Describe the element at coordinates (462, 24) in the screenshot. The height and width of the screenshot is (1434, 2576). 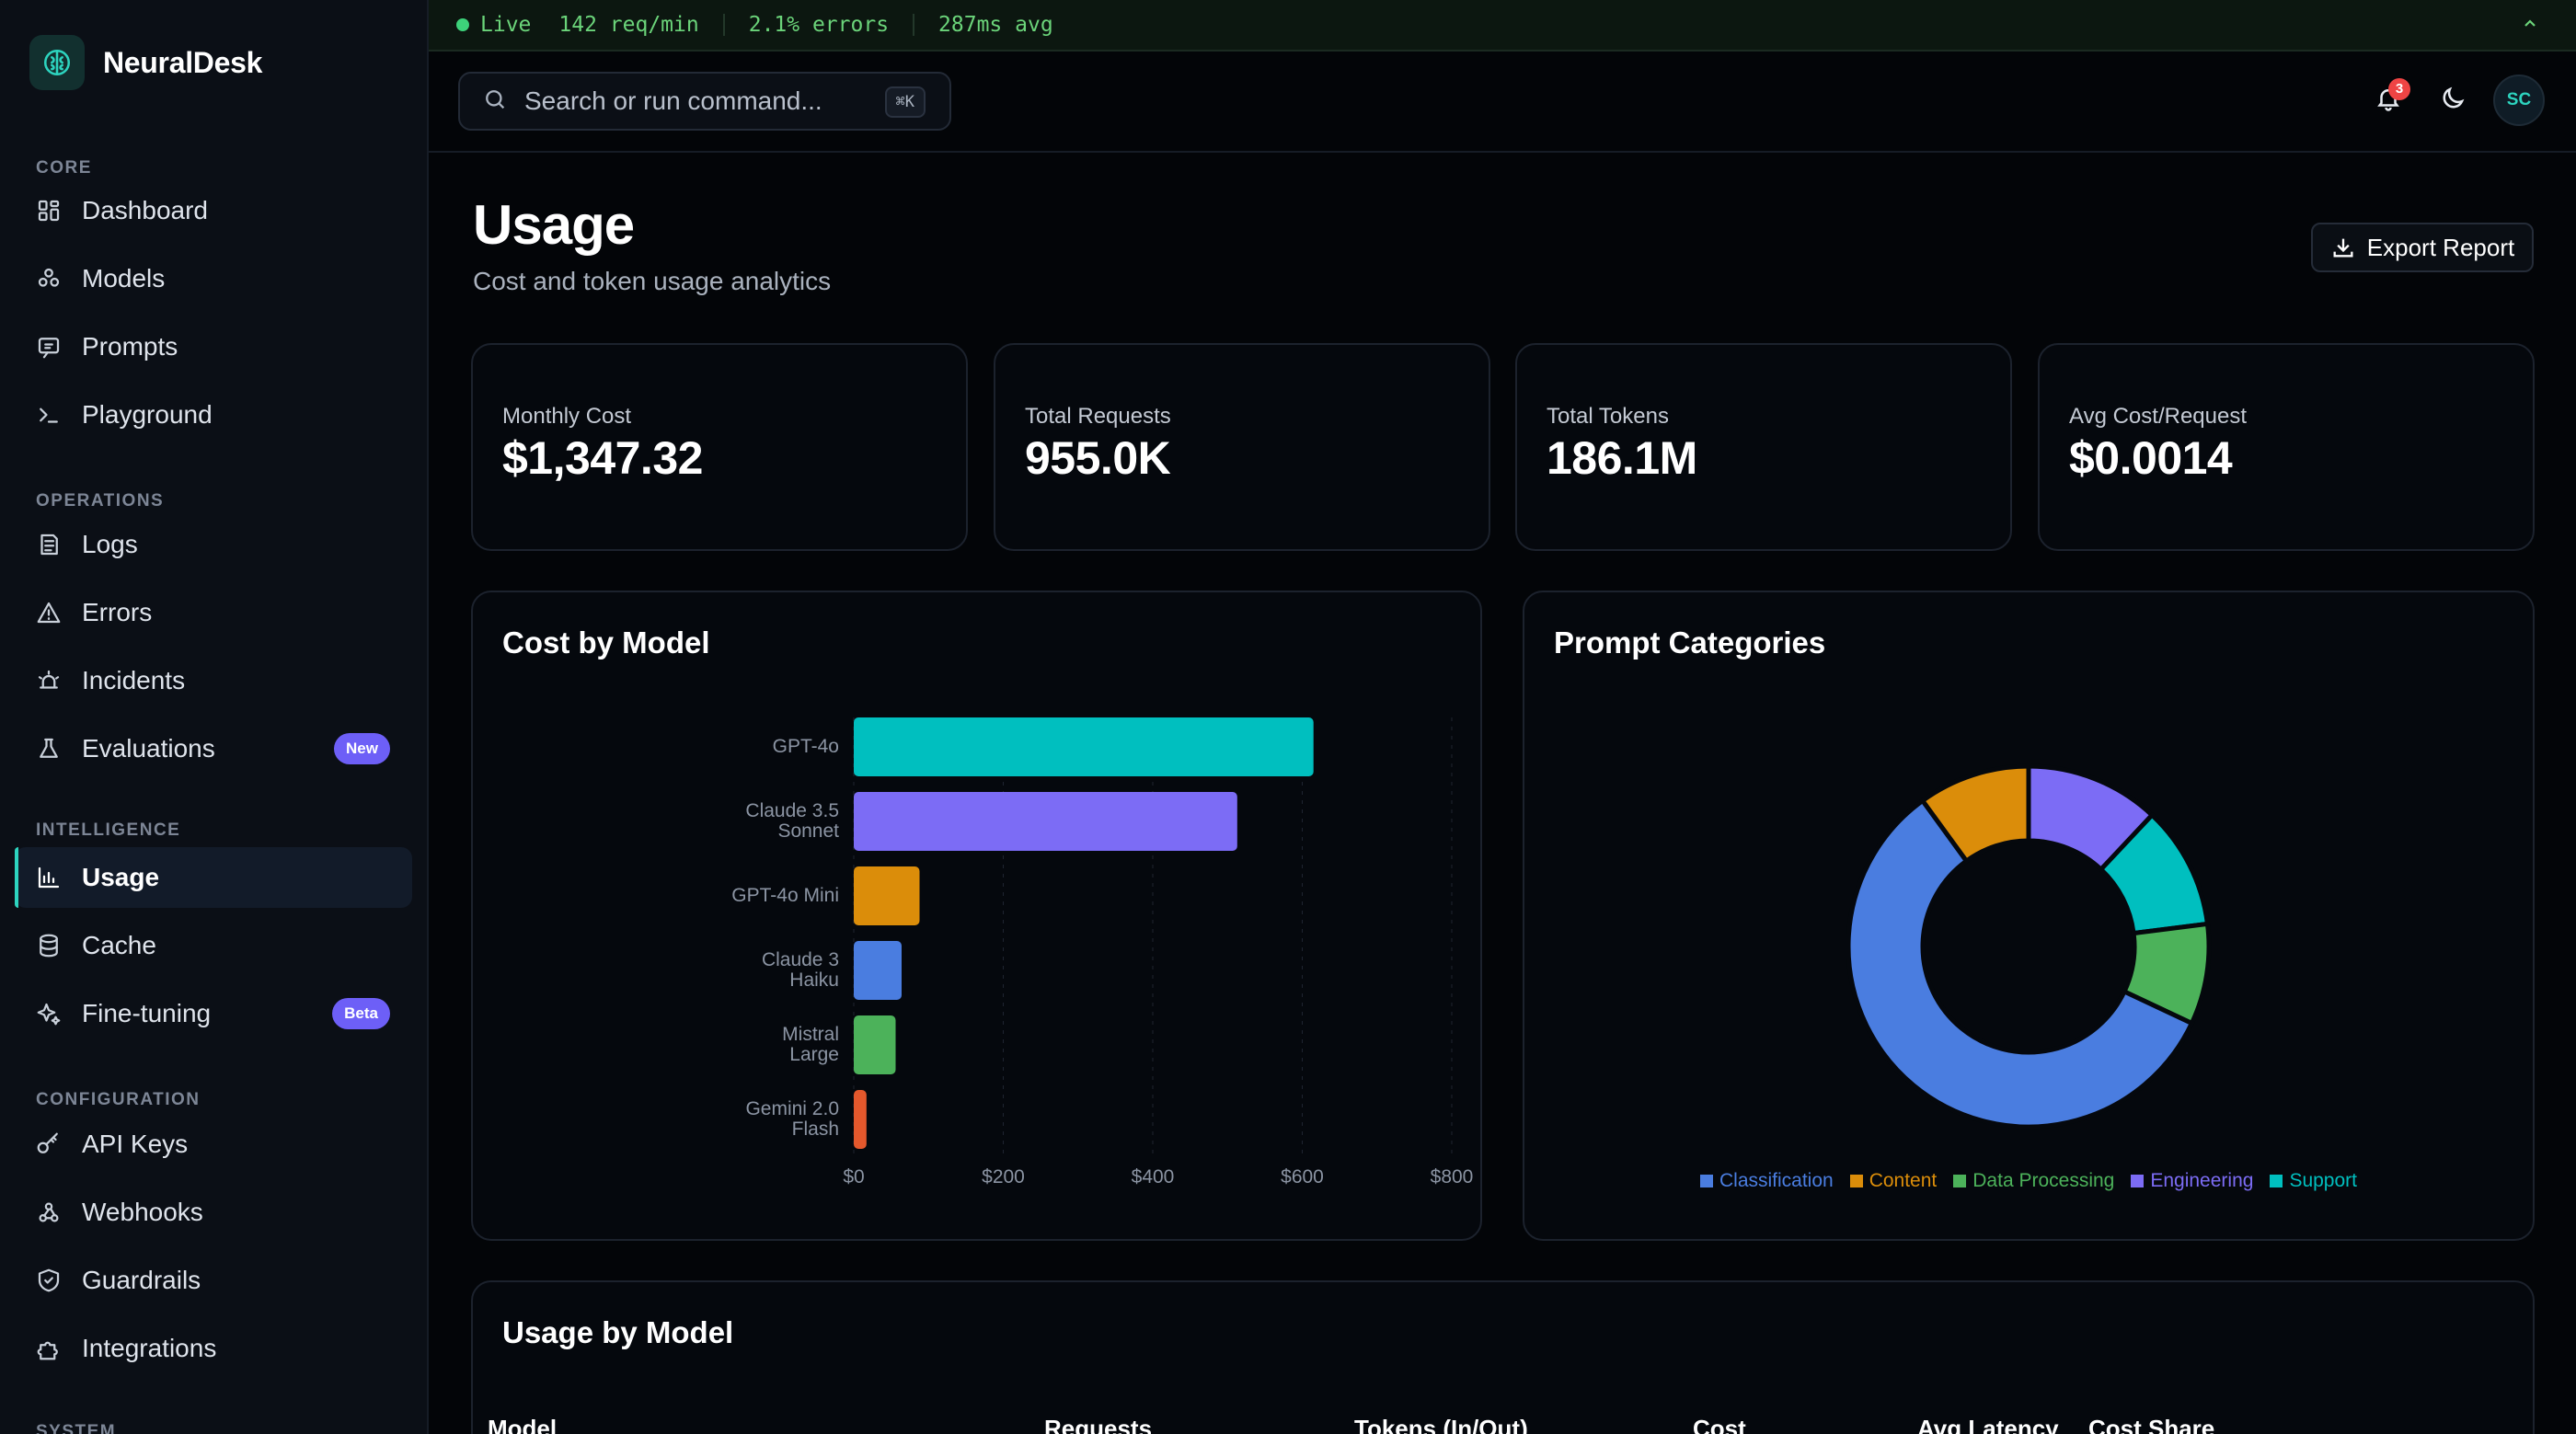
I see `live-indicator-icon` at that location.